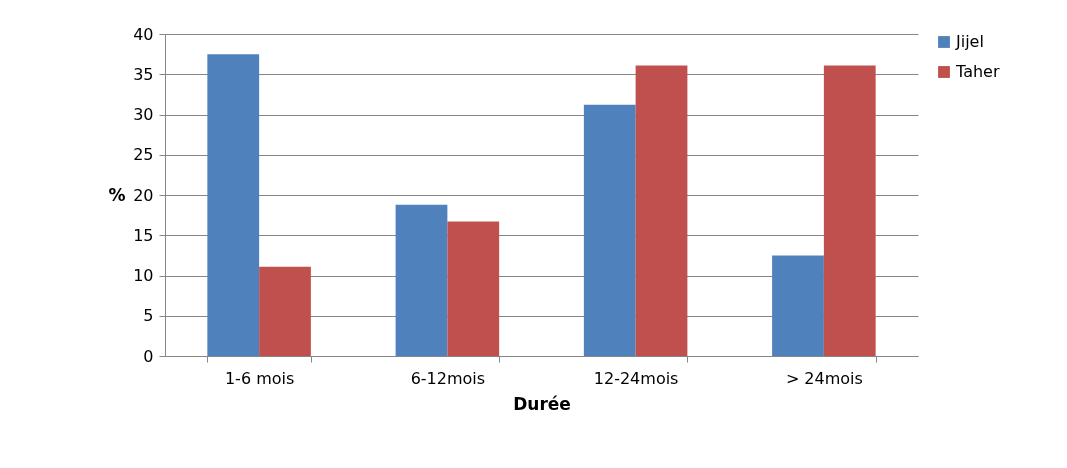 The height and width of the screenshot is (468, 1067). Describe the element at coordinates (143, 74) in the screenshot. I see `y-tick-label: 35` at that location.